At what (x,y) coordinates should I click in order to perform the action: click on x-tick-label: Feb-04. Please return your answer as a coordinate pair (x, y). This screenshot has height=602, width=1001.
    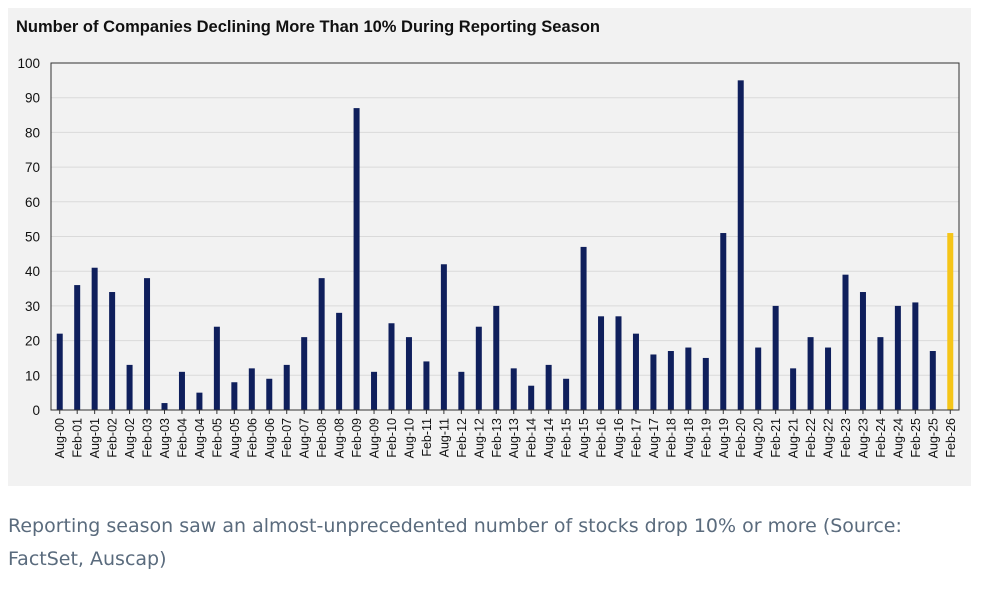
    Looking at the image, I should click on (182, 438).